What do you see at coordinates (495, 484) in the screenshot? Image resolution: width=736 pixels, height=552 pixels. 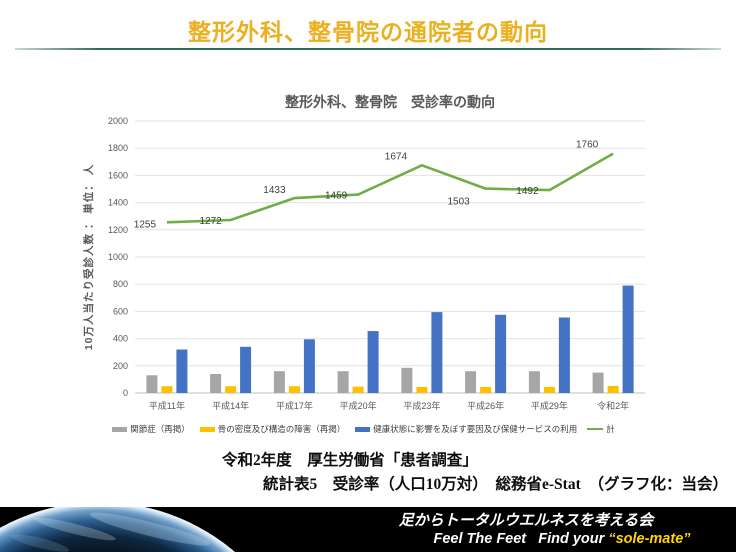 I see `caption-line-2: 統計表5 受診率（人口10万対） 総務省e-Stat （グラフ化：当会）` at bounding box center [495, 484].